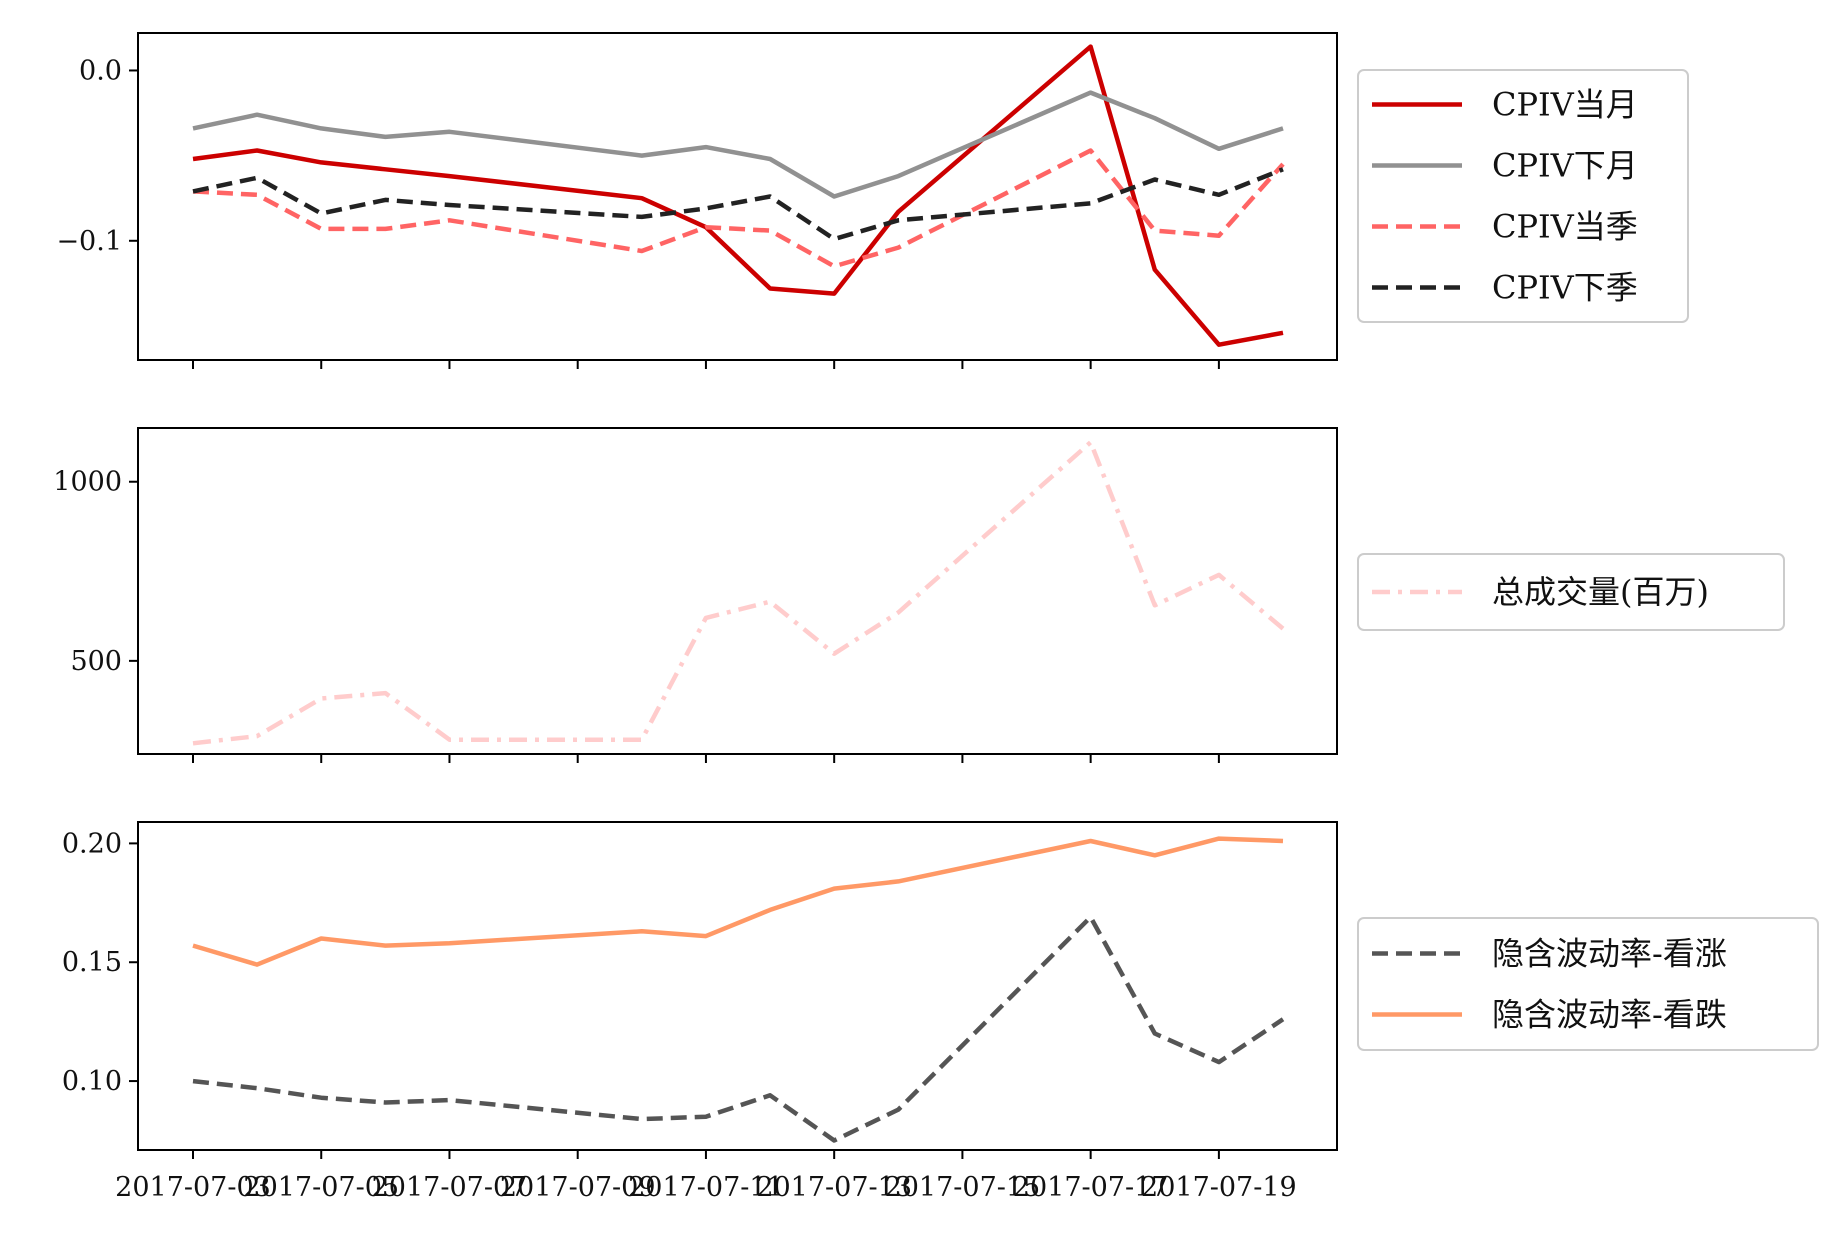  What do you see at coordinates (92, 962) in the screenshot?
I see `y-tick-label: 0.15` at bounding box center [92, 962].